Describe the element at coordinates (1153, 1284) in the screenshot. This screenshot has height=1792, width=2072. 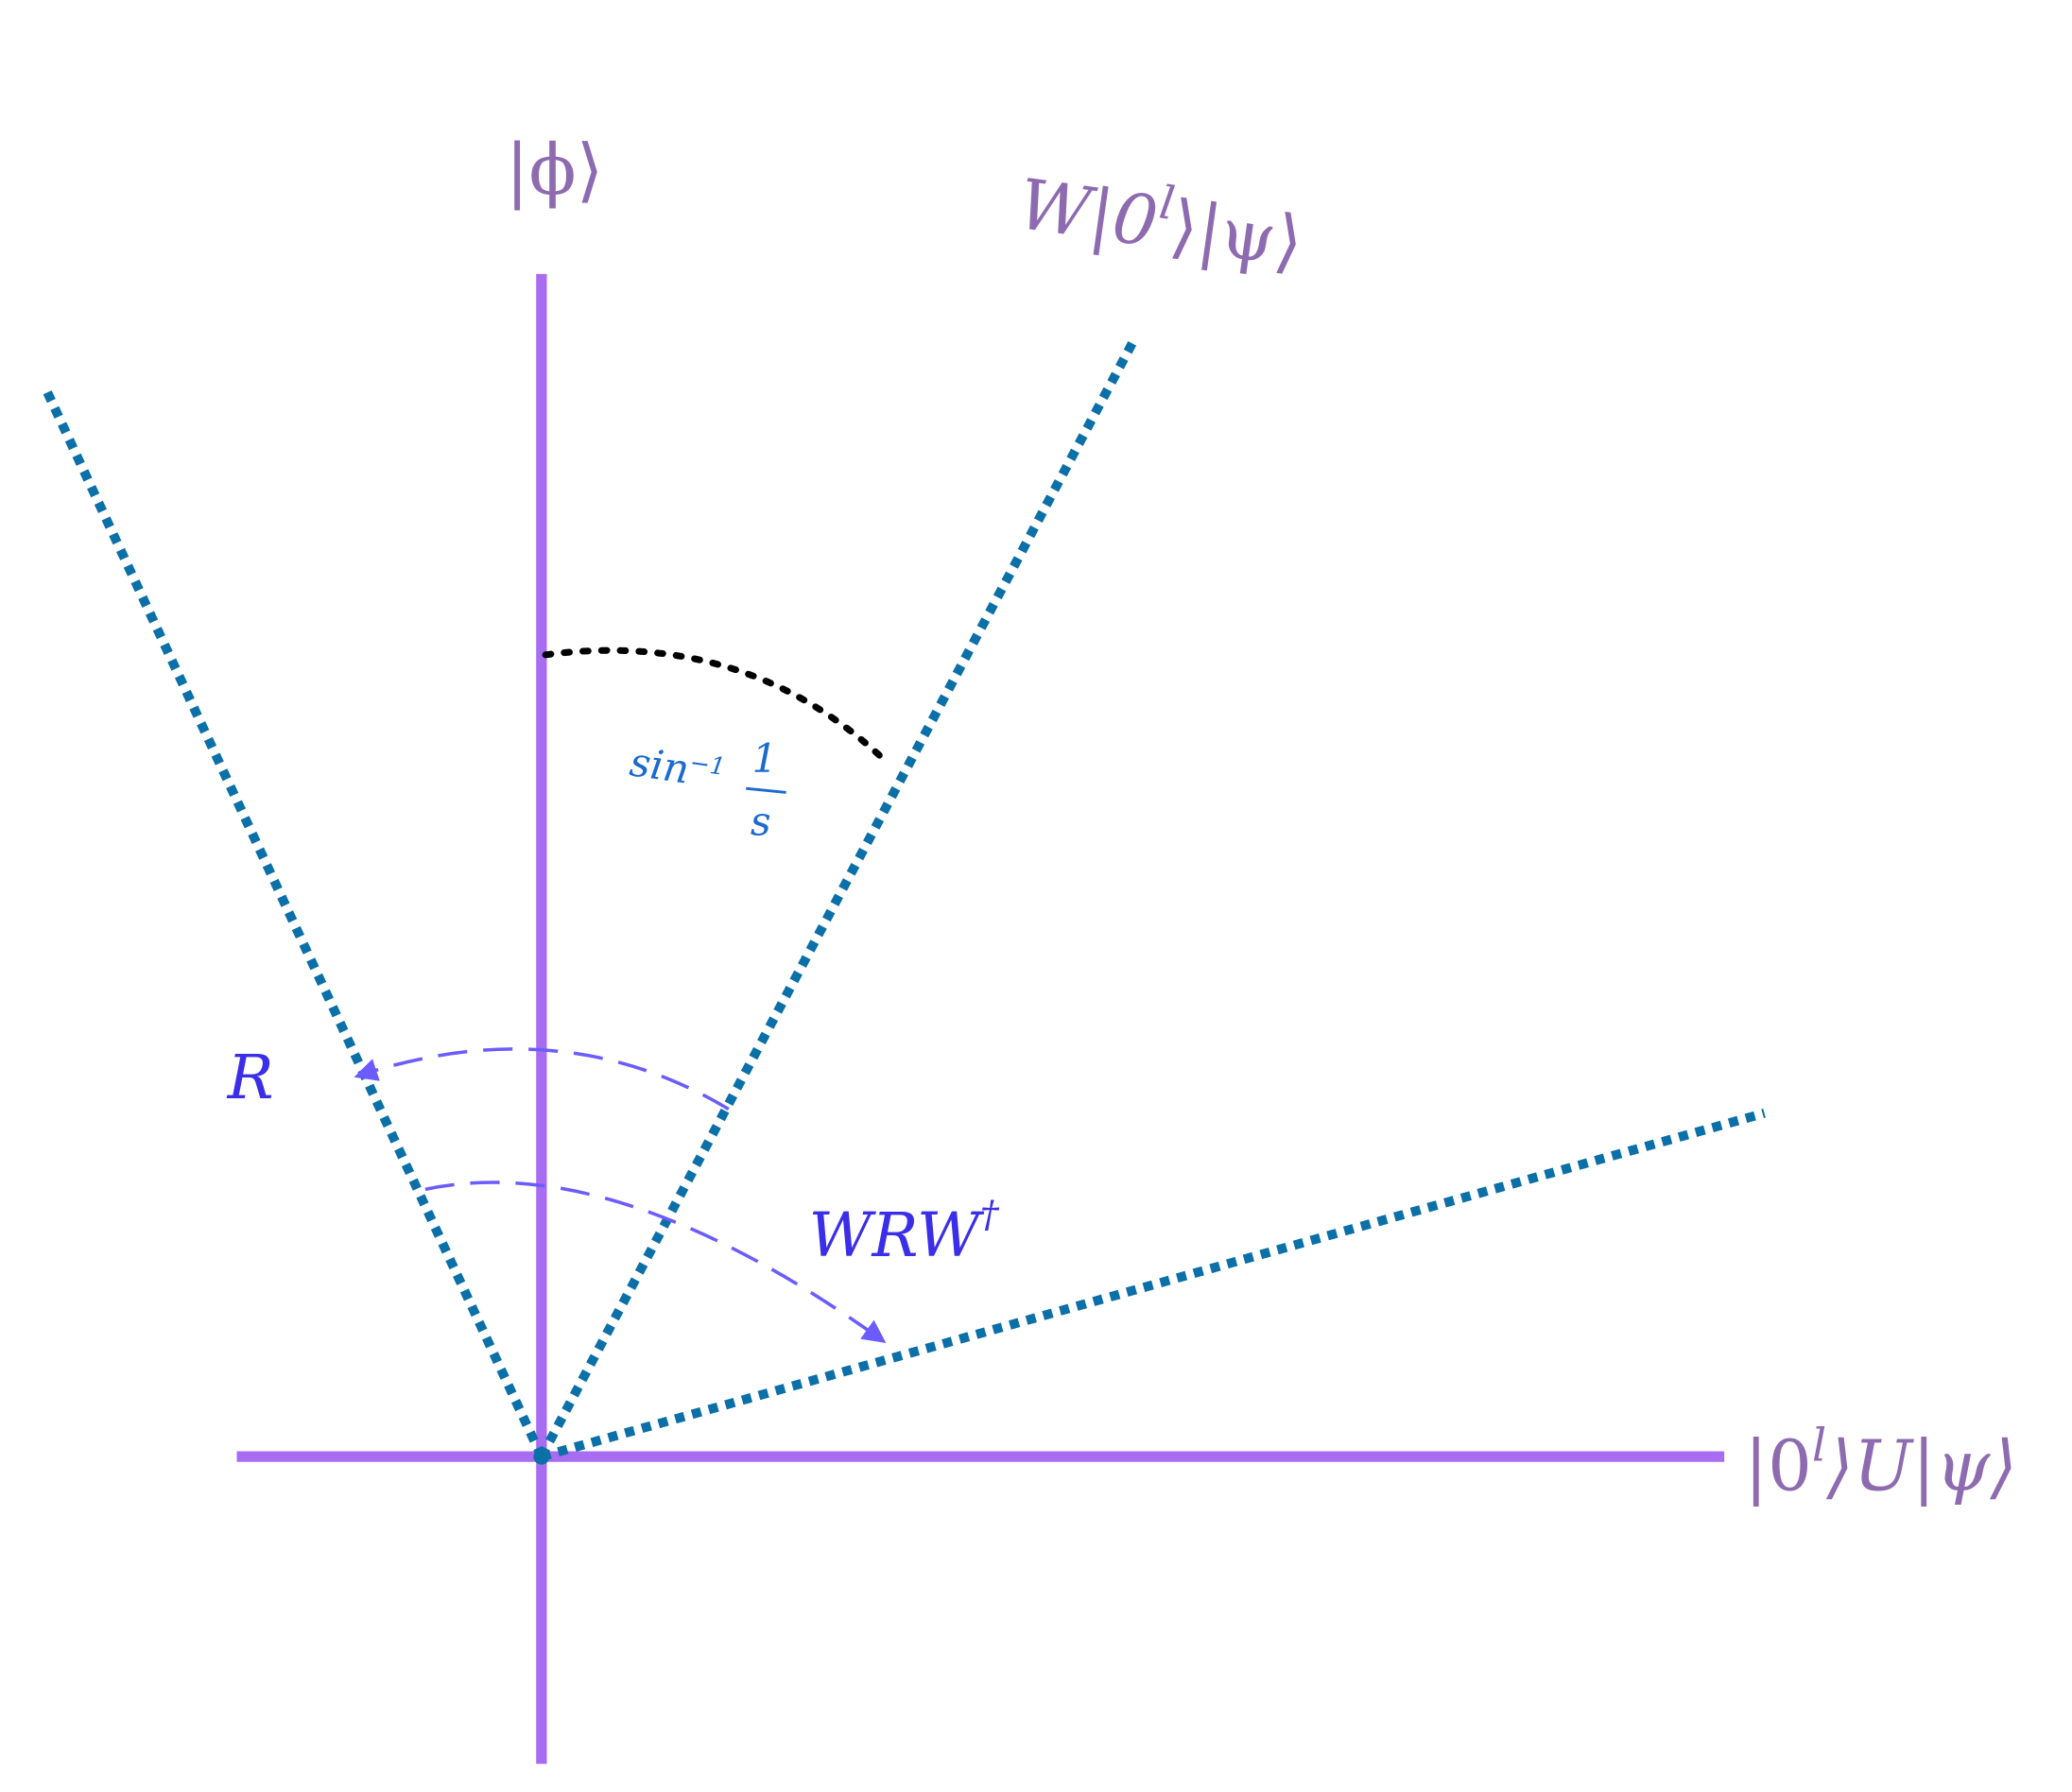
I see `rotated-ray` at that location.